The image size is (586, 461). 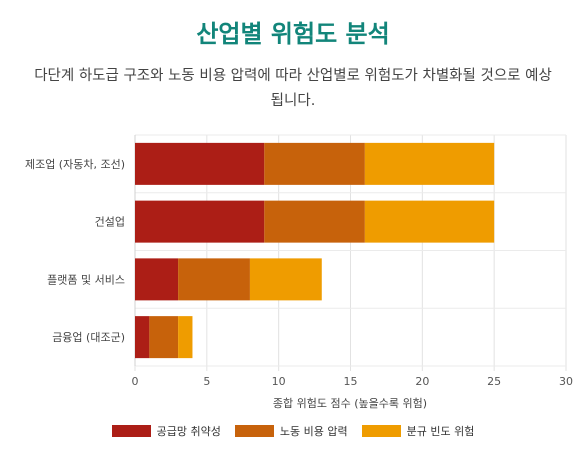 I want to click on legend-item: 공급망 취약성, so click(x=166, y=431).